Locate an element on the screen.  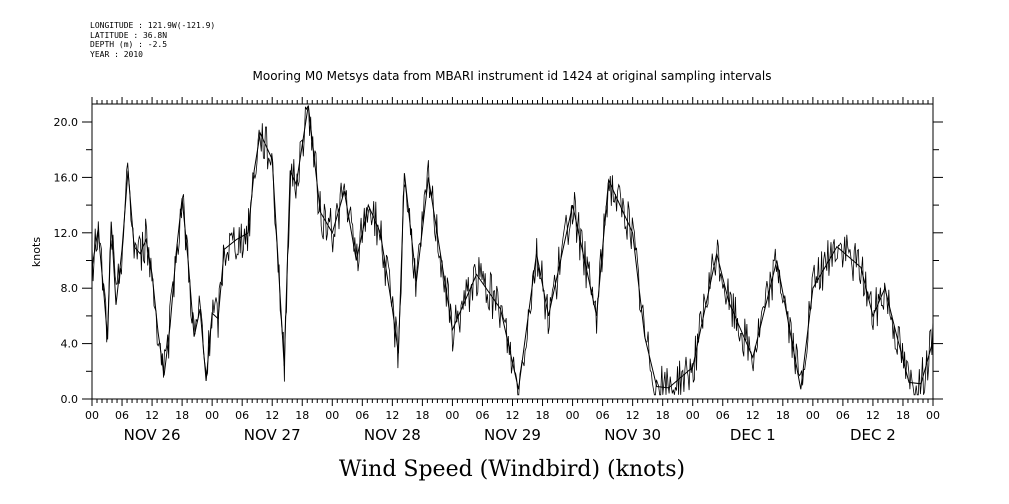
depth-text: DEPTH (m) : -2.5 is located at coordinates (129, 44).